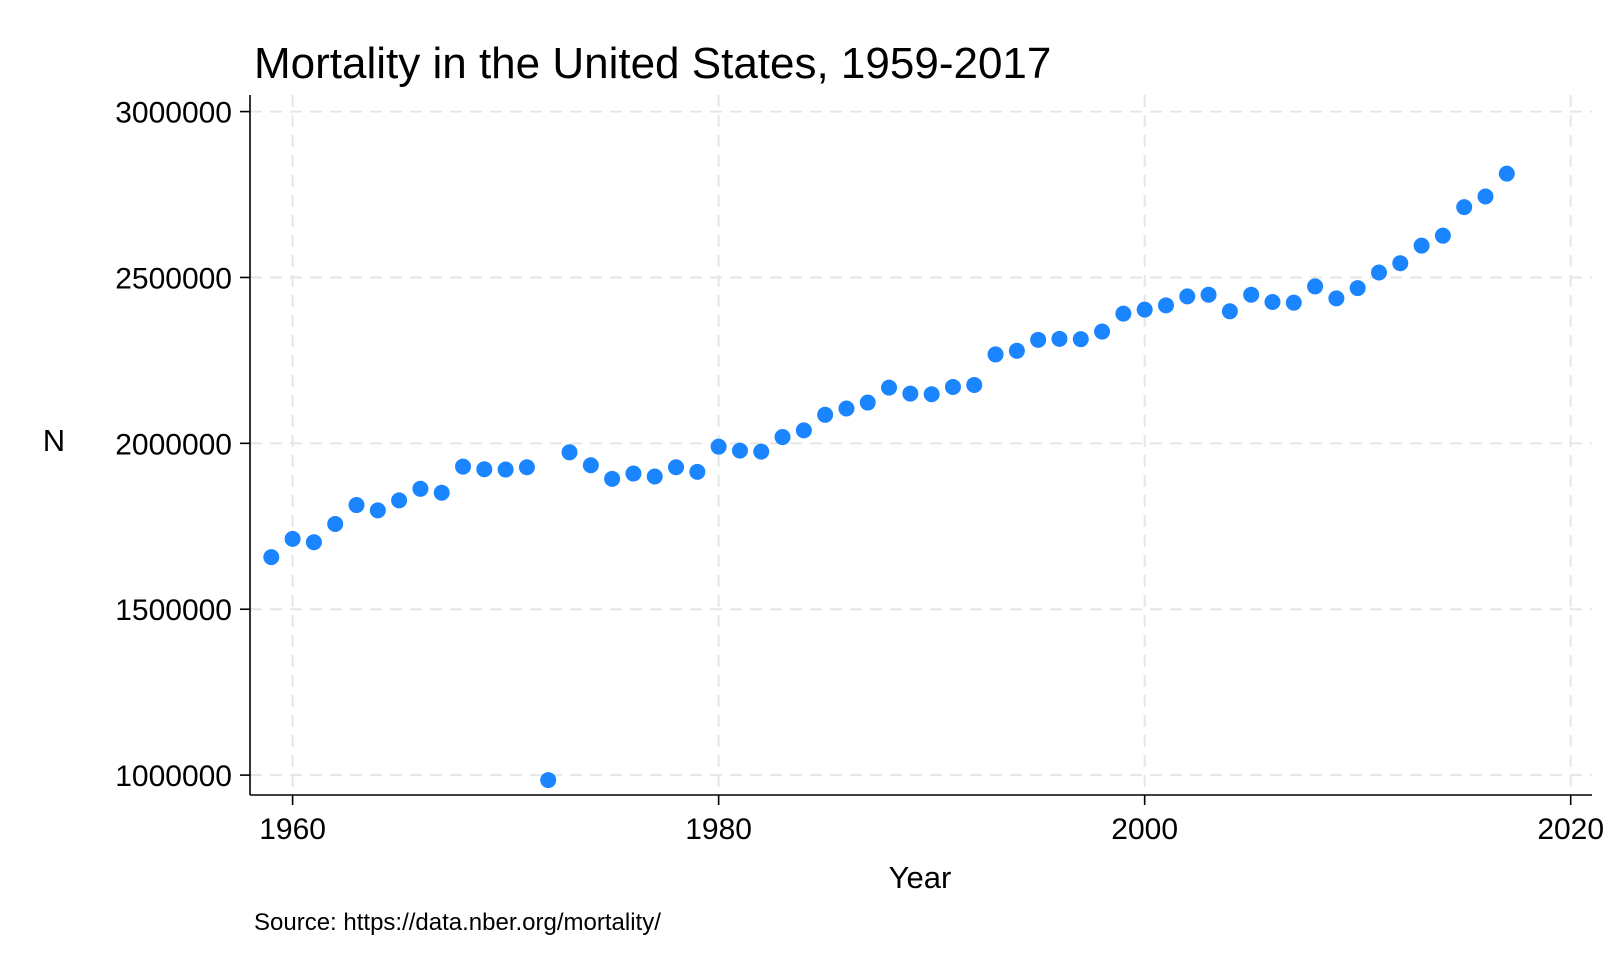 The image size is (1620, 972). What do you see at coordinates (457, 922) in the screenshot?
I see `source-note: Source: https://data.nber.org/mortality/` at bounding box center [457, 922].